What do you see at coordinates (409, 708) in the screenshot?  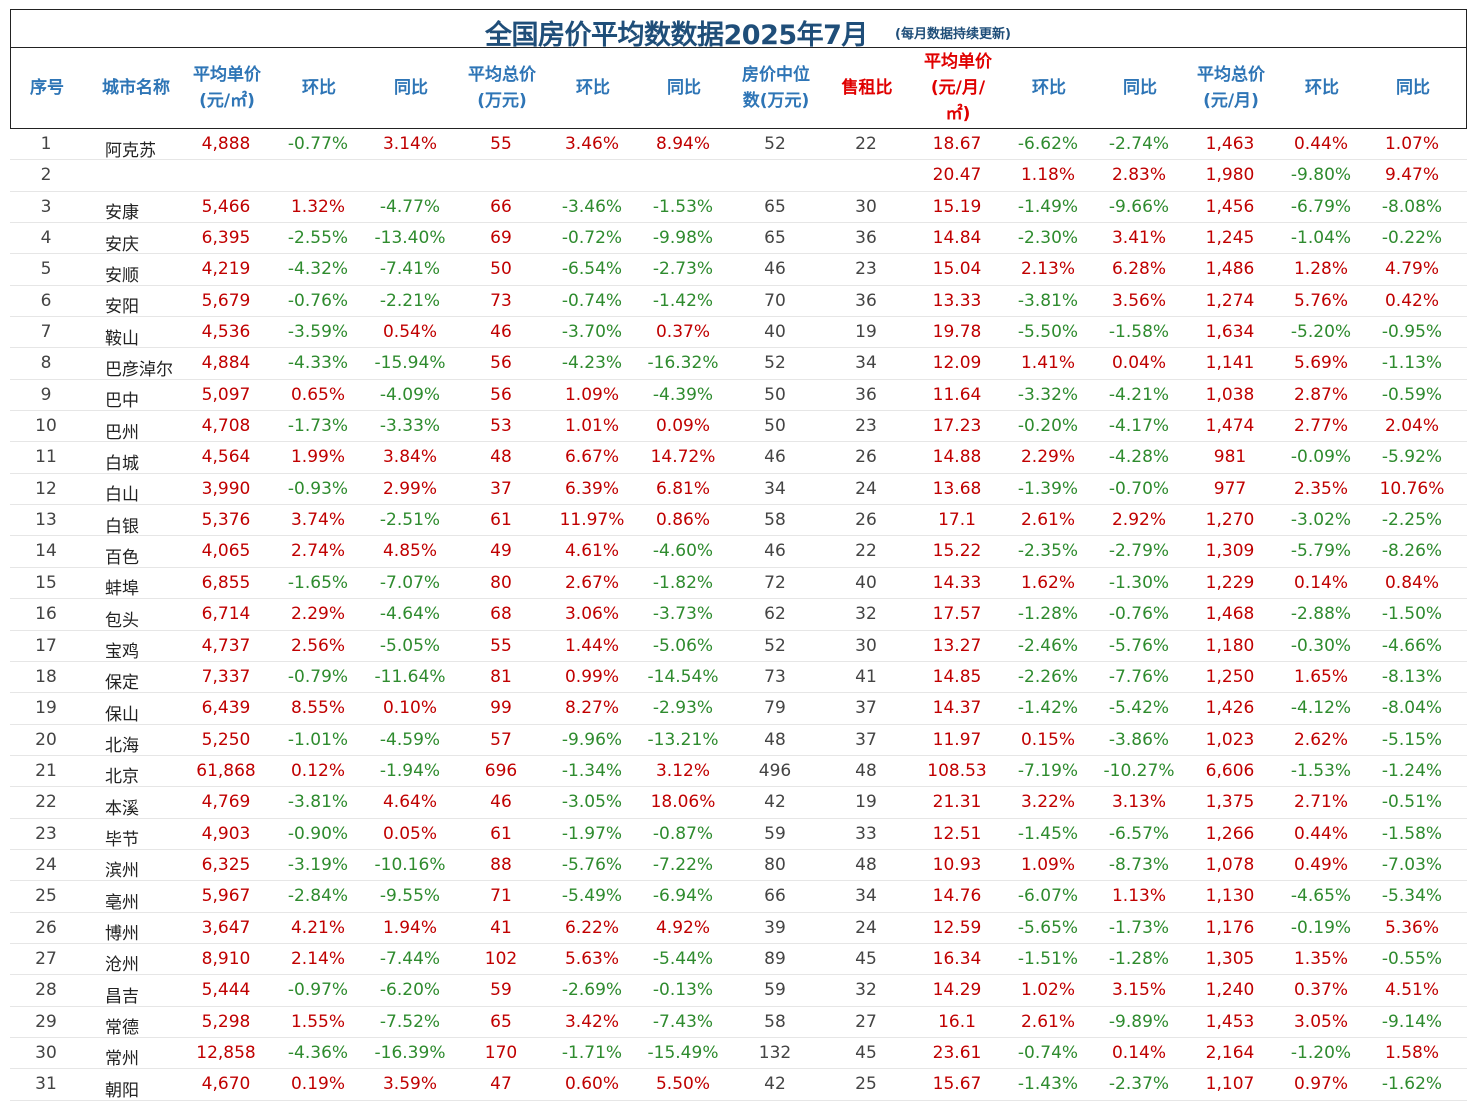 I see `cell-unit-price-yoy: 0.10%` at bounding box center [409, 708].